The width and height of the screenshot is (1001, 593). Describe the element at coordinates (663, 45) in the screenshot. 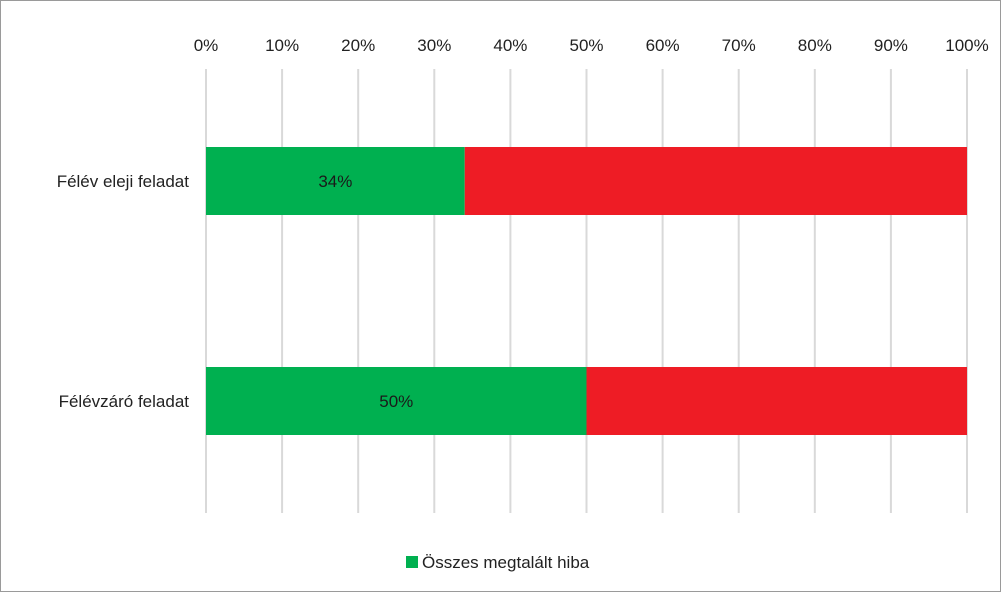

I see `x-tick-label: 60%` at that location.